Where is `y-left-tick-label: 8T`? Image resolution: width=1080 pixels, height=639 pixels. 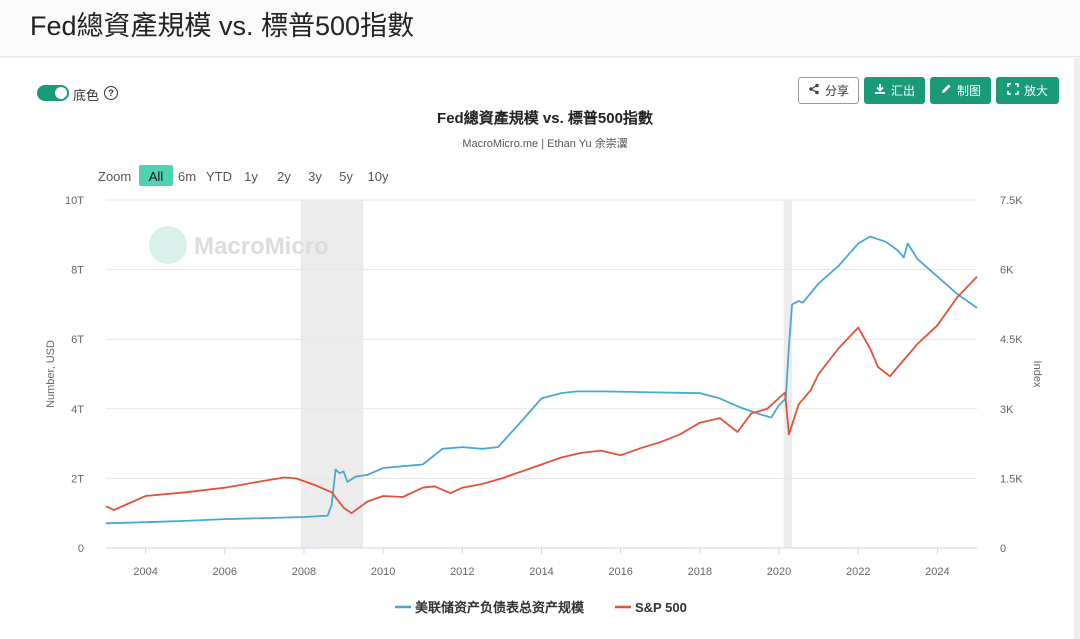 y-left-tick-label: 8T is located at coordinates (77, 271).